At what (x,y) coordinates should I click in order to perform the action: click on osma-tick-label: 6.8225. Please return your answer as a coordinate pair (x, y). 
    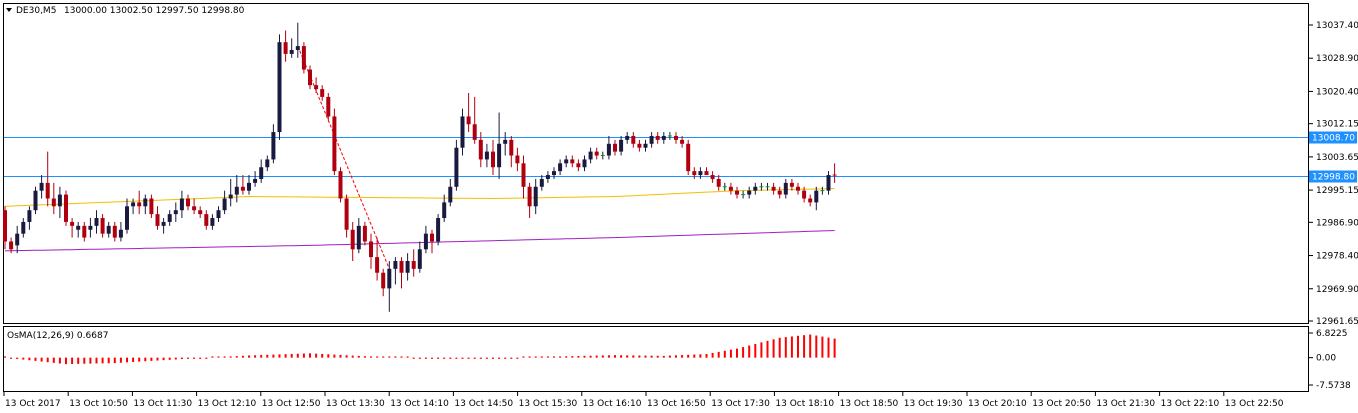
    Looking at the image, I should click on (1332, 334).